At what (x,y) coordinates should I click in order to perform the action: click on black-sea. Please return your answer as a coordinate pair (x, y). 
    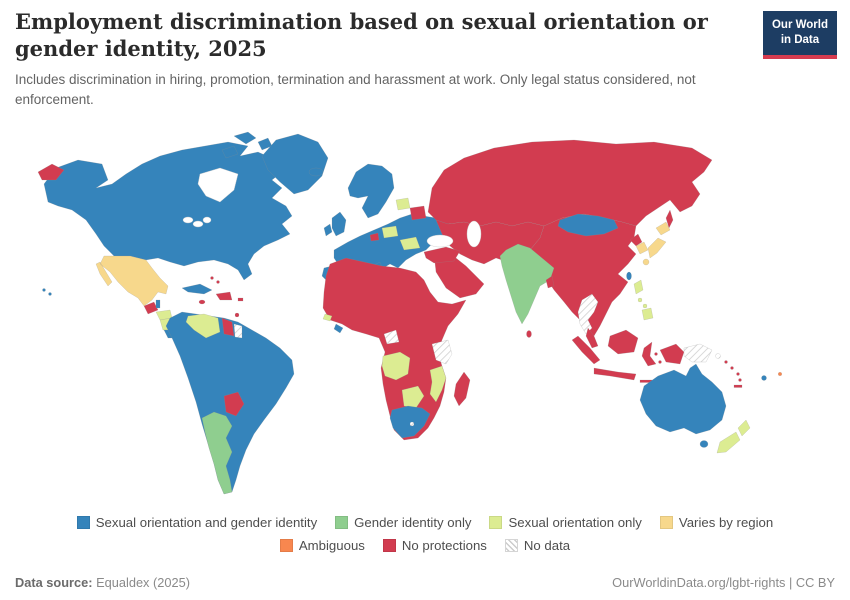
    Looking at the image, I should click on (440, 241).